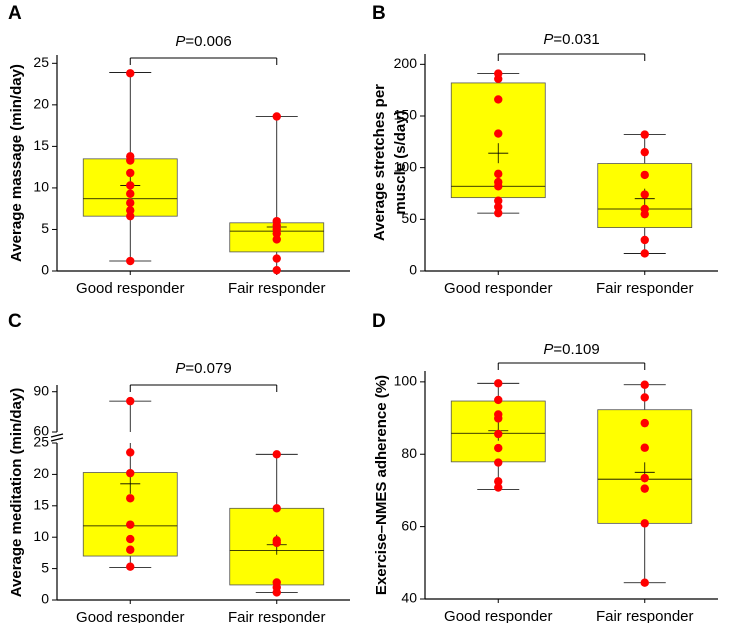 This screenshot has width=737, height=623. Describe the element at coordinates (379, 321) in the screenshot. I see `panel-label: D` at that location.